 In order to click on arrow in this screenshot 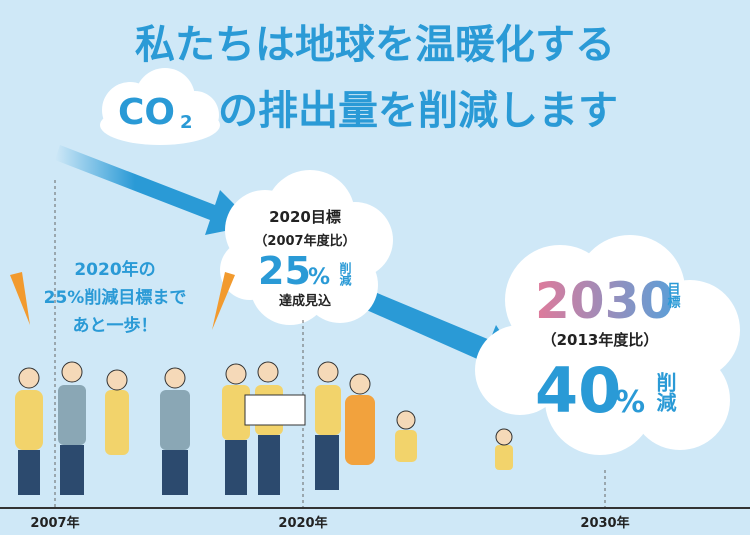, I will do `click(155, 190)`.